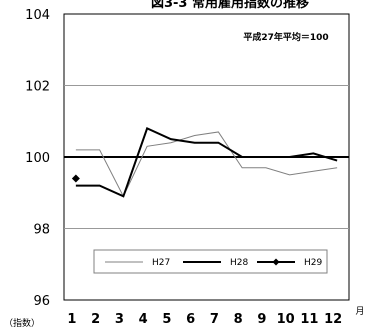 The height and width of the screenshot is (331, 365). Describe the element at coordinates (230, 5) in the screenshot. I see `chart-title: 図3-3 常用雇用指数の推移` at that location.